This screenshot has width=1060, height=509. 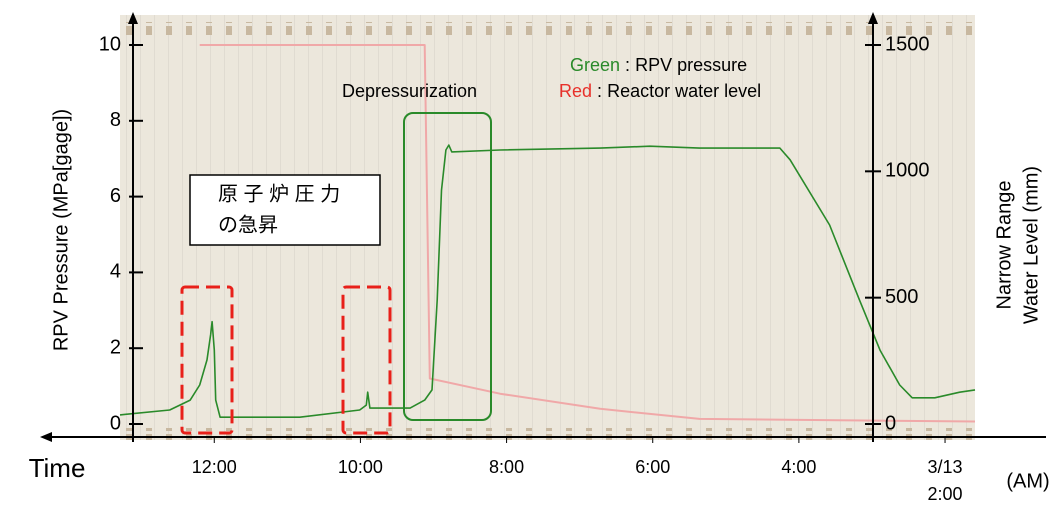 I want to click on x-axis-title: Time, so click(x=57, y=468).